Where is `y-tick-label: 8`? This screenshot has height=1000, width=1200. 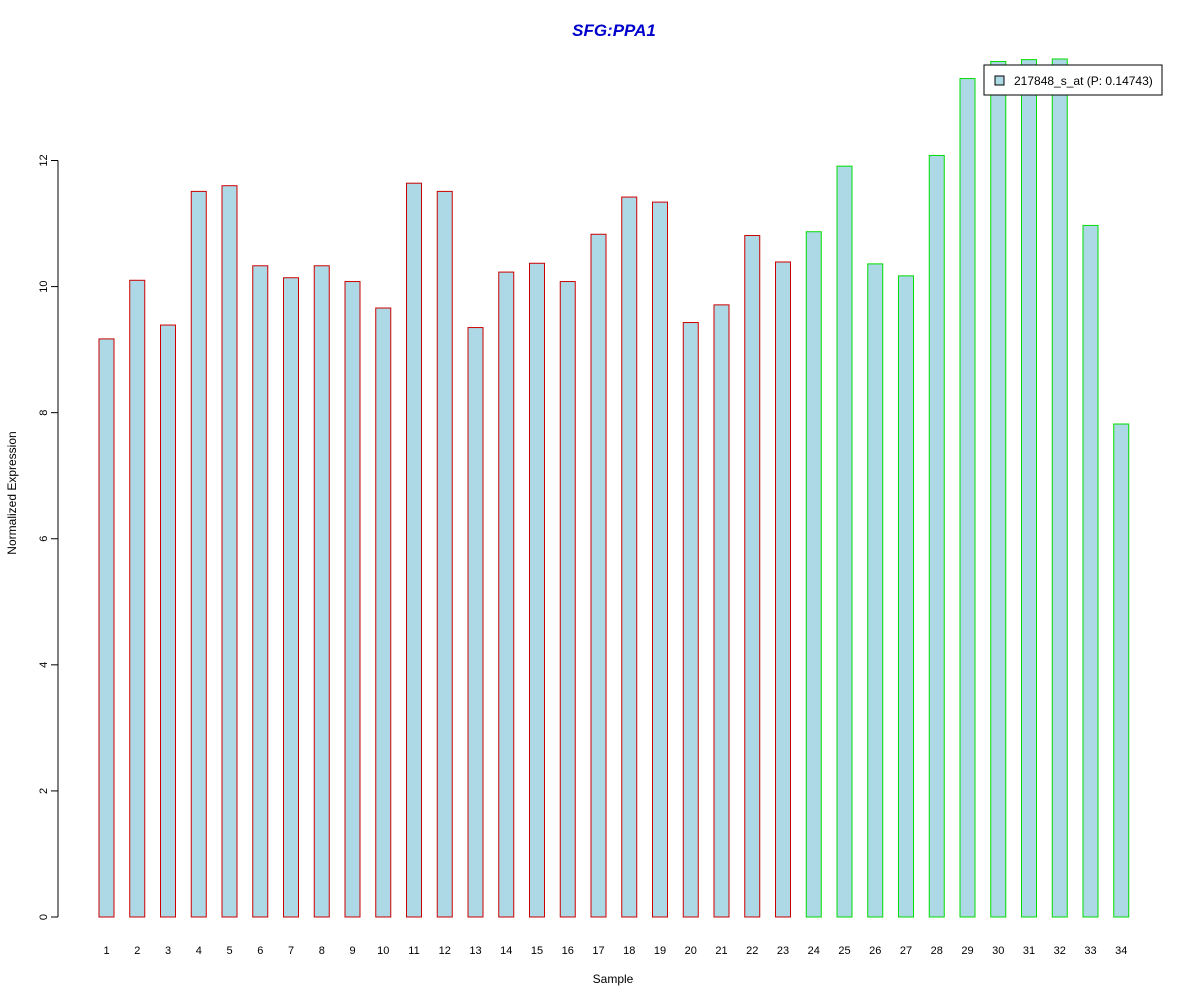 y-tick-label: 8 is located at coordinates (44, 413).